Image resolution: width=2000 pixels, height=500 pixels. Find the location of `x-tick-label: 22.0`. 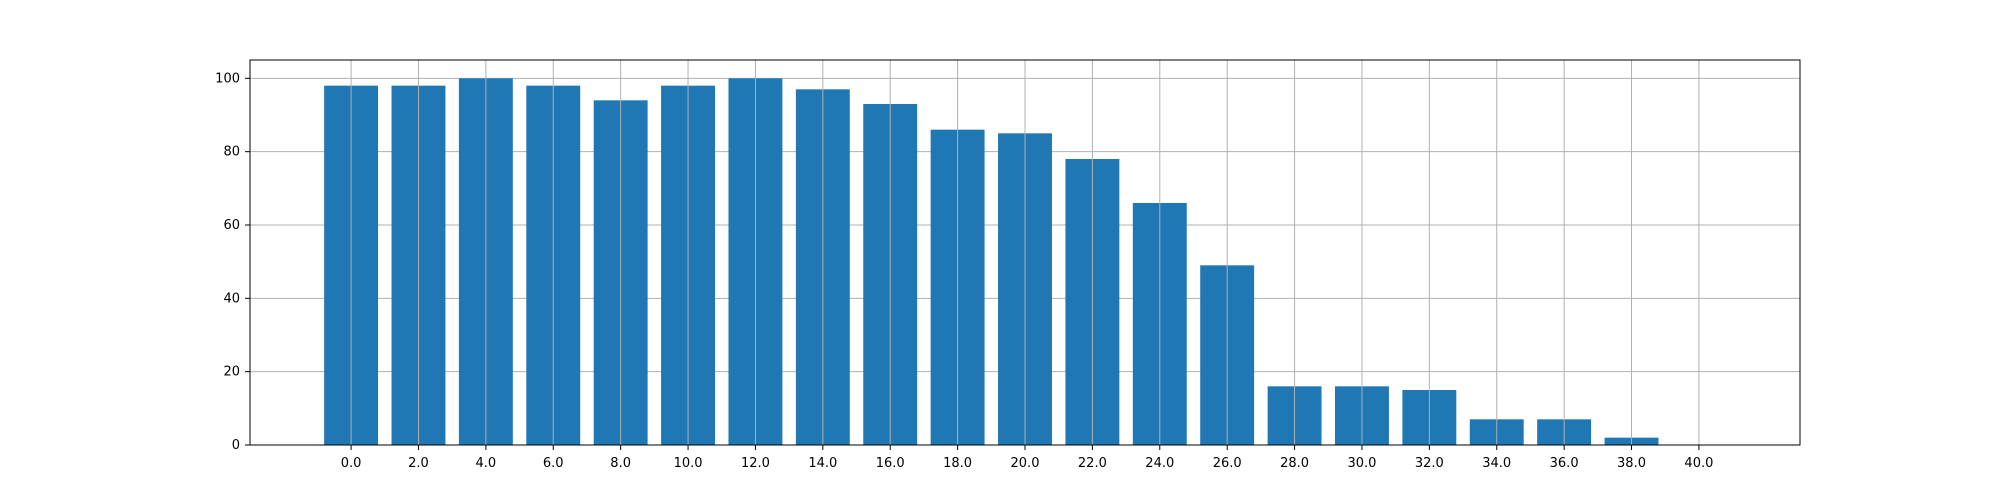

x-tick-label: 22.0 is located at coordinates (1092, 463).